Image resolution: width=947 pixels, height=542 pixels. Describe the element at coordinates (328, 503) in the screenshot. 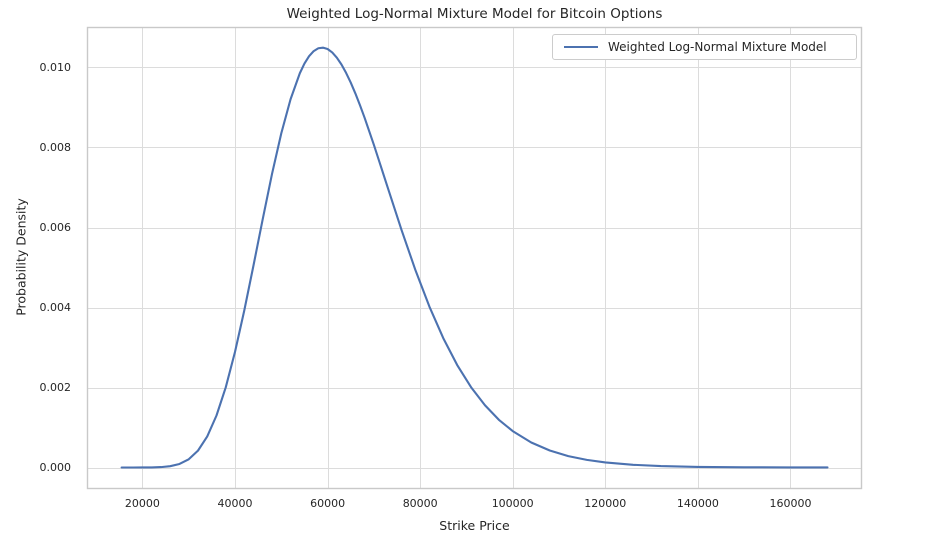

I see `x-tick-label: 60000` at that location.